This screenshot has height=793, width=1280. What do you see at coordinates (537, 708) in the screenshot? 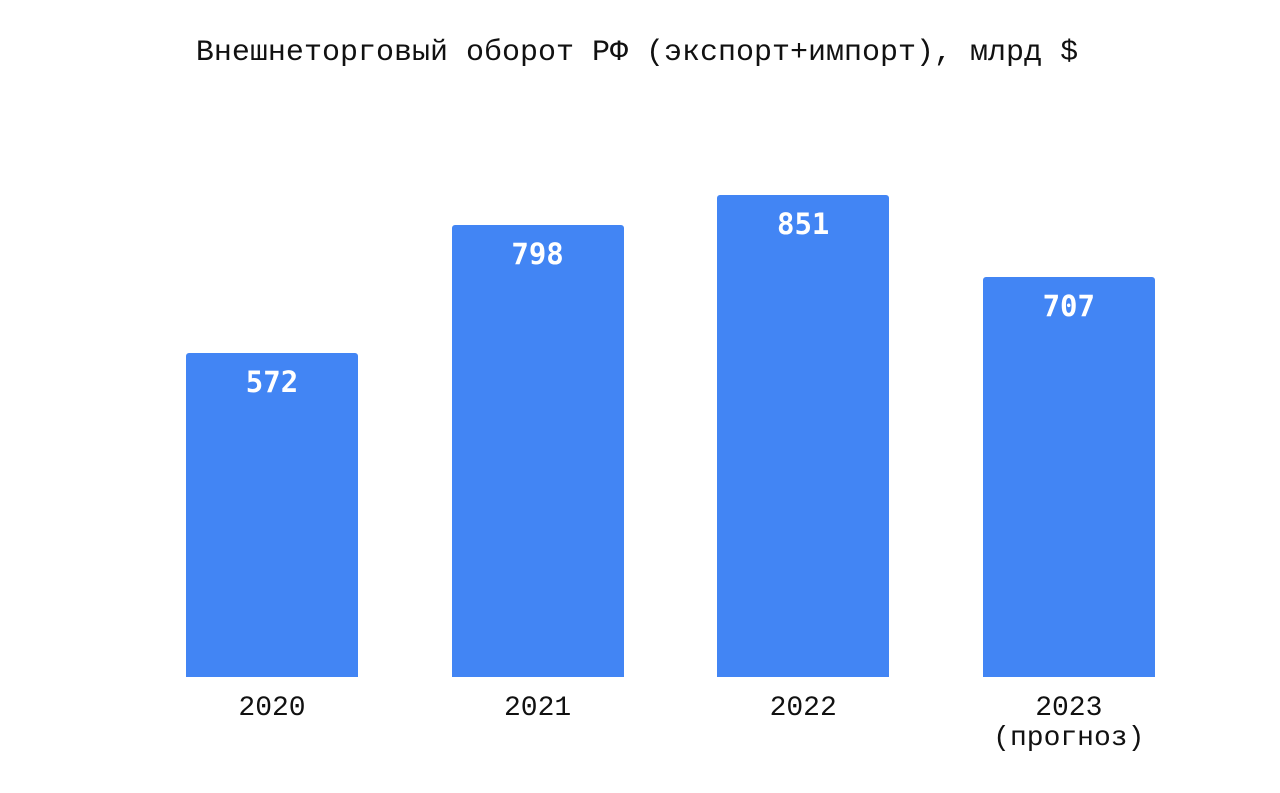
I see `x-tick-label: 2021` at bounding box center [537, 708].